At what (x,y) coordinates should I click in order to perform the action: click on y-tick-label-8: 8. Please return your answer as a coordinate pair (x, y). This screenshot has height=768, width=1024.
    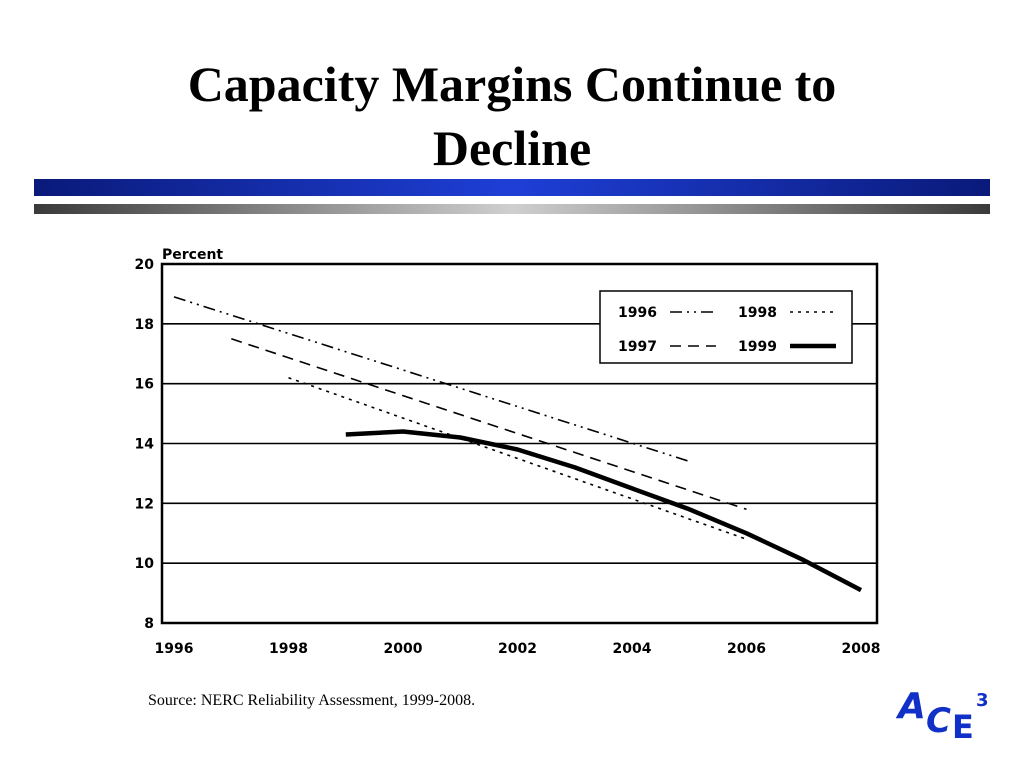
    Looking at the image, I should click on (149, 624).